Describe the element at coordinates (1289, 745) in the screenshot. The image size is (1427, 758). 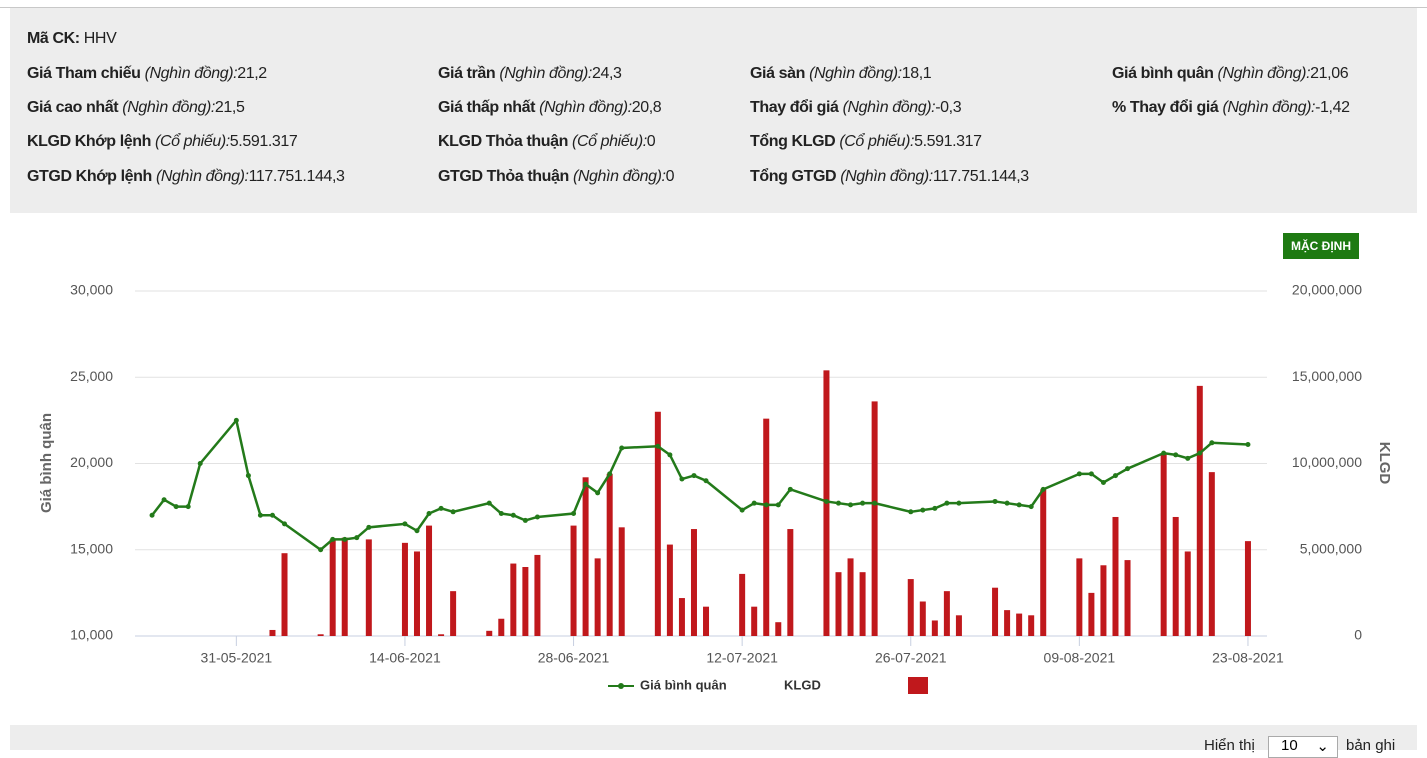
I see `page-size: 10` at that location.